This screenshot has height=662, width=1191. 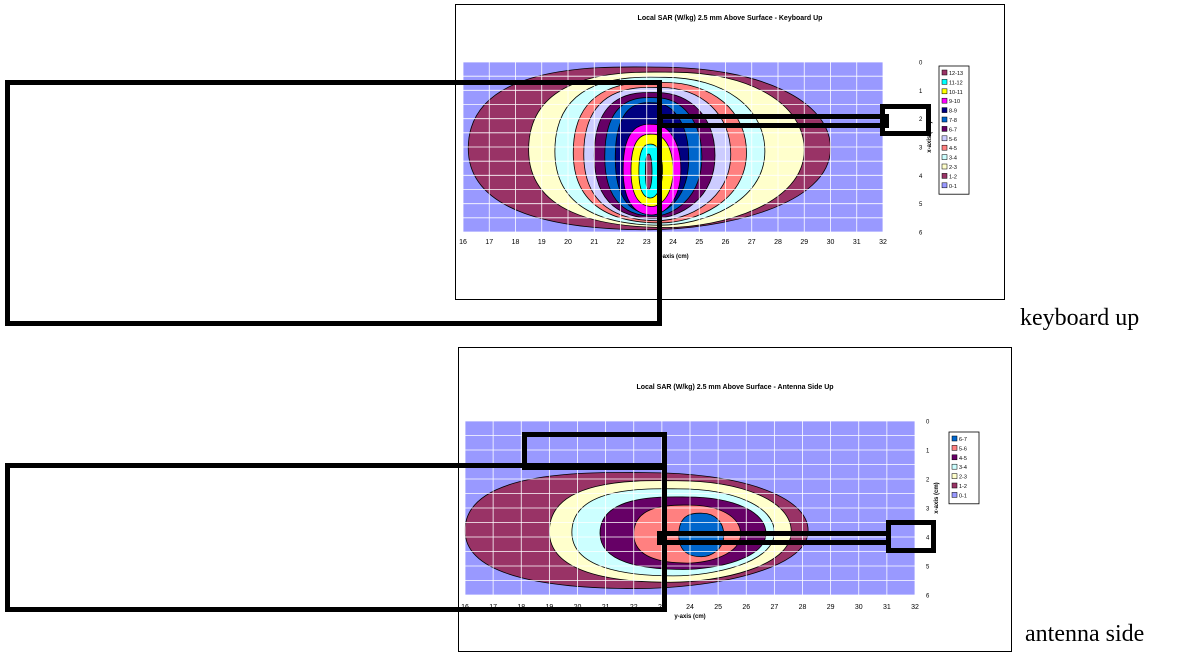 What do you see at coordinates (953, 112) in the screenshot?
I see `legend-label: 8-9` at bounding box center [953, 112].